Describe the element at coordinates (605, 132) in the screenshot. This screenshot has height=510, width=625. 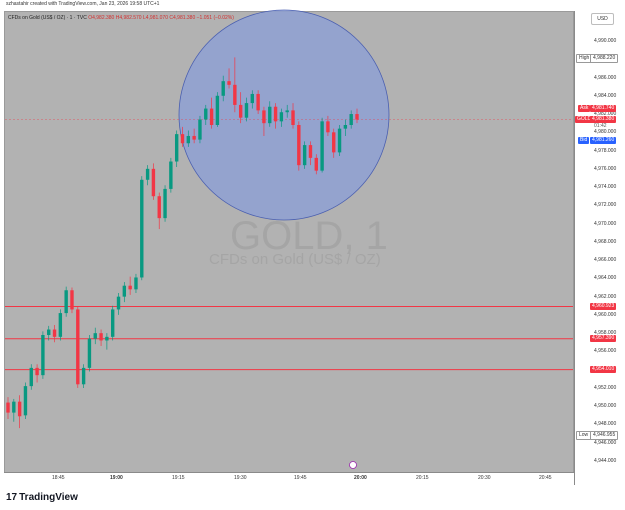
I see `price-tick-label: 4,980.000` at that location.